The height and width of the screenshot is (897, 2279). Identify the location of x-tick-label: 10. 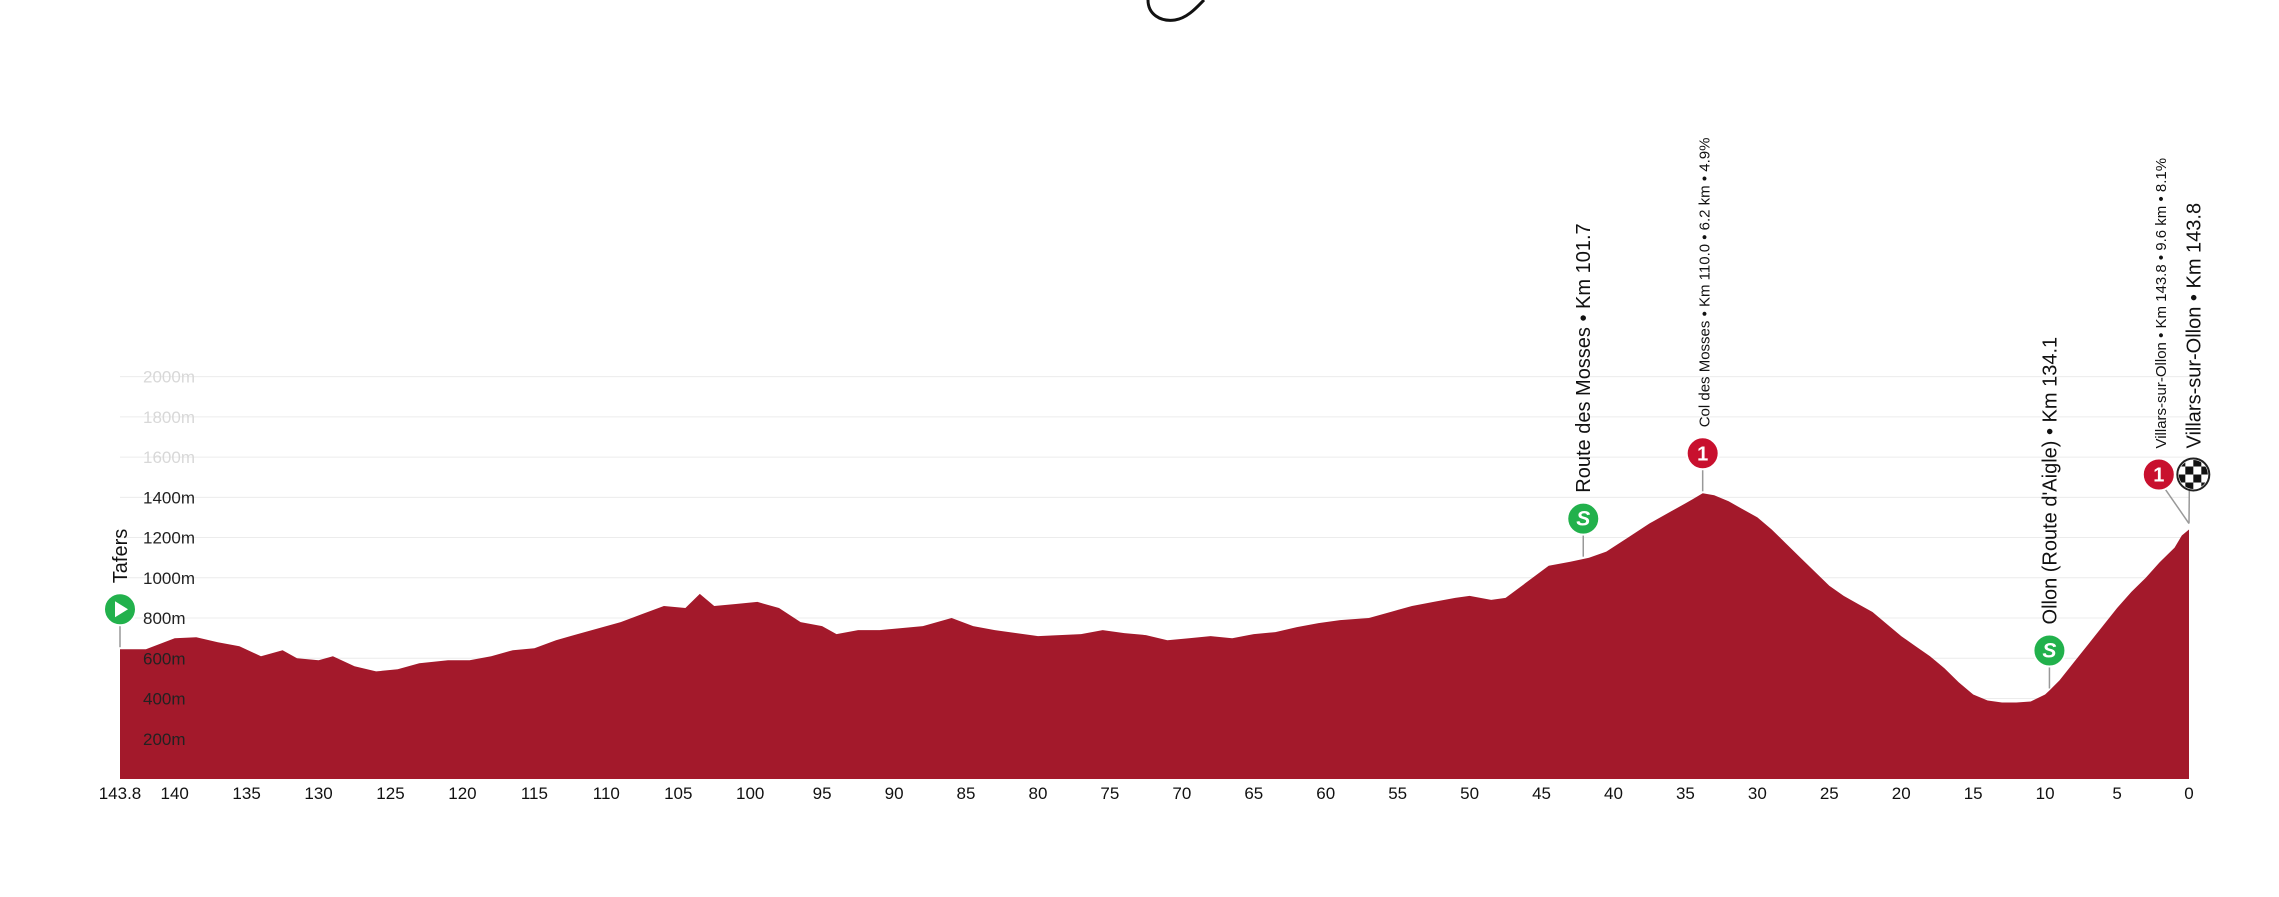
(2045, 793).